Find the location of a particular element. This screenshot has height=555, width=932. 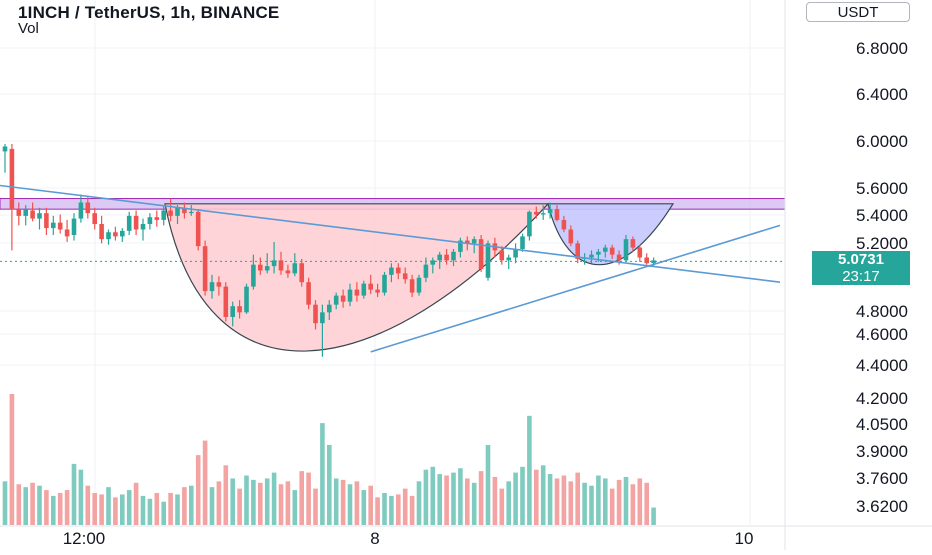

currency-button: USDT is located at coordinates (858, 12).